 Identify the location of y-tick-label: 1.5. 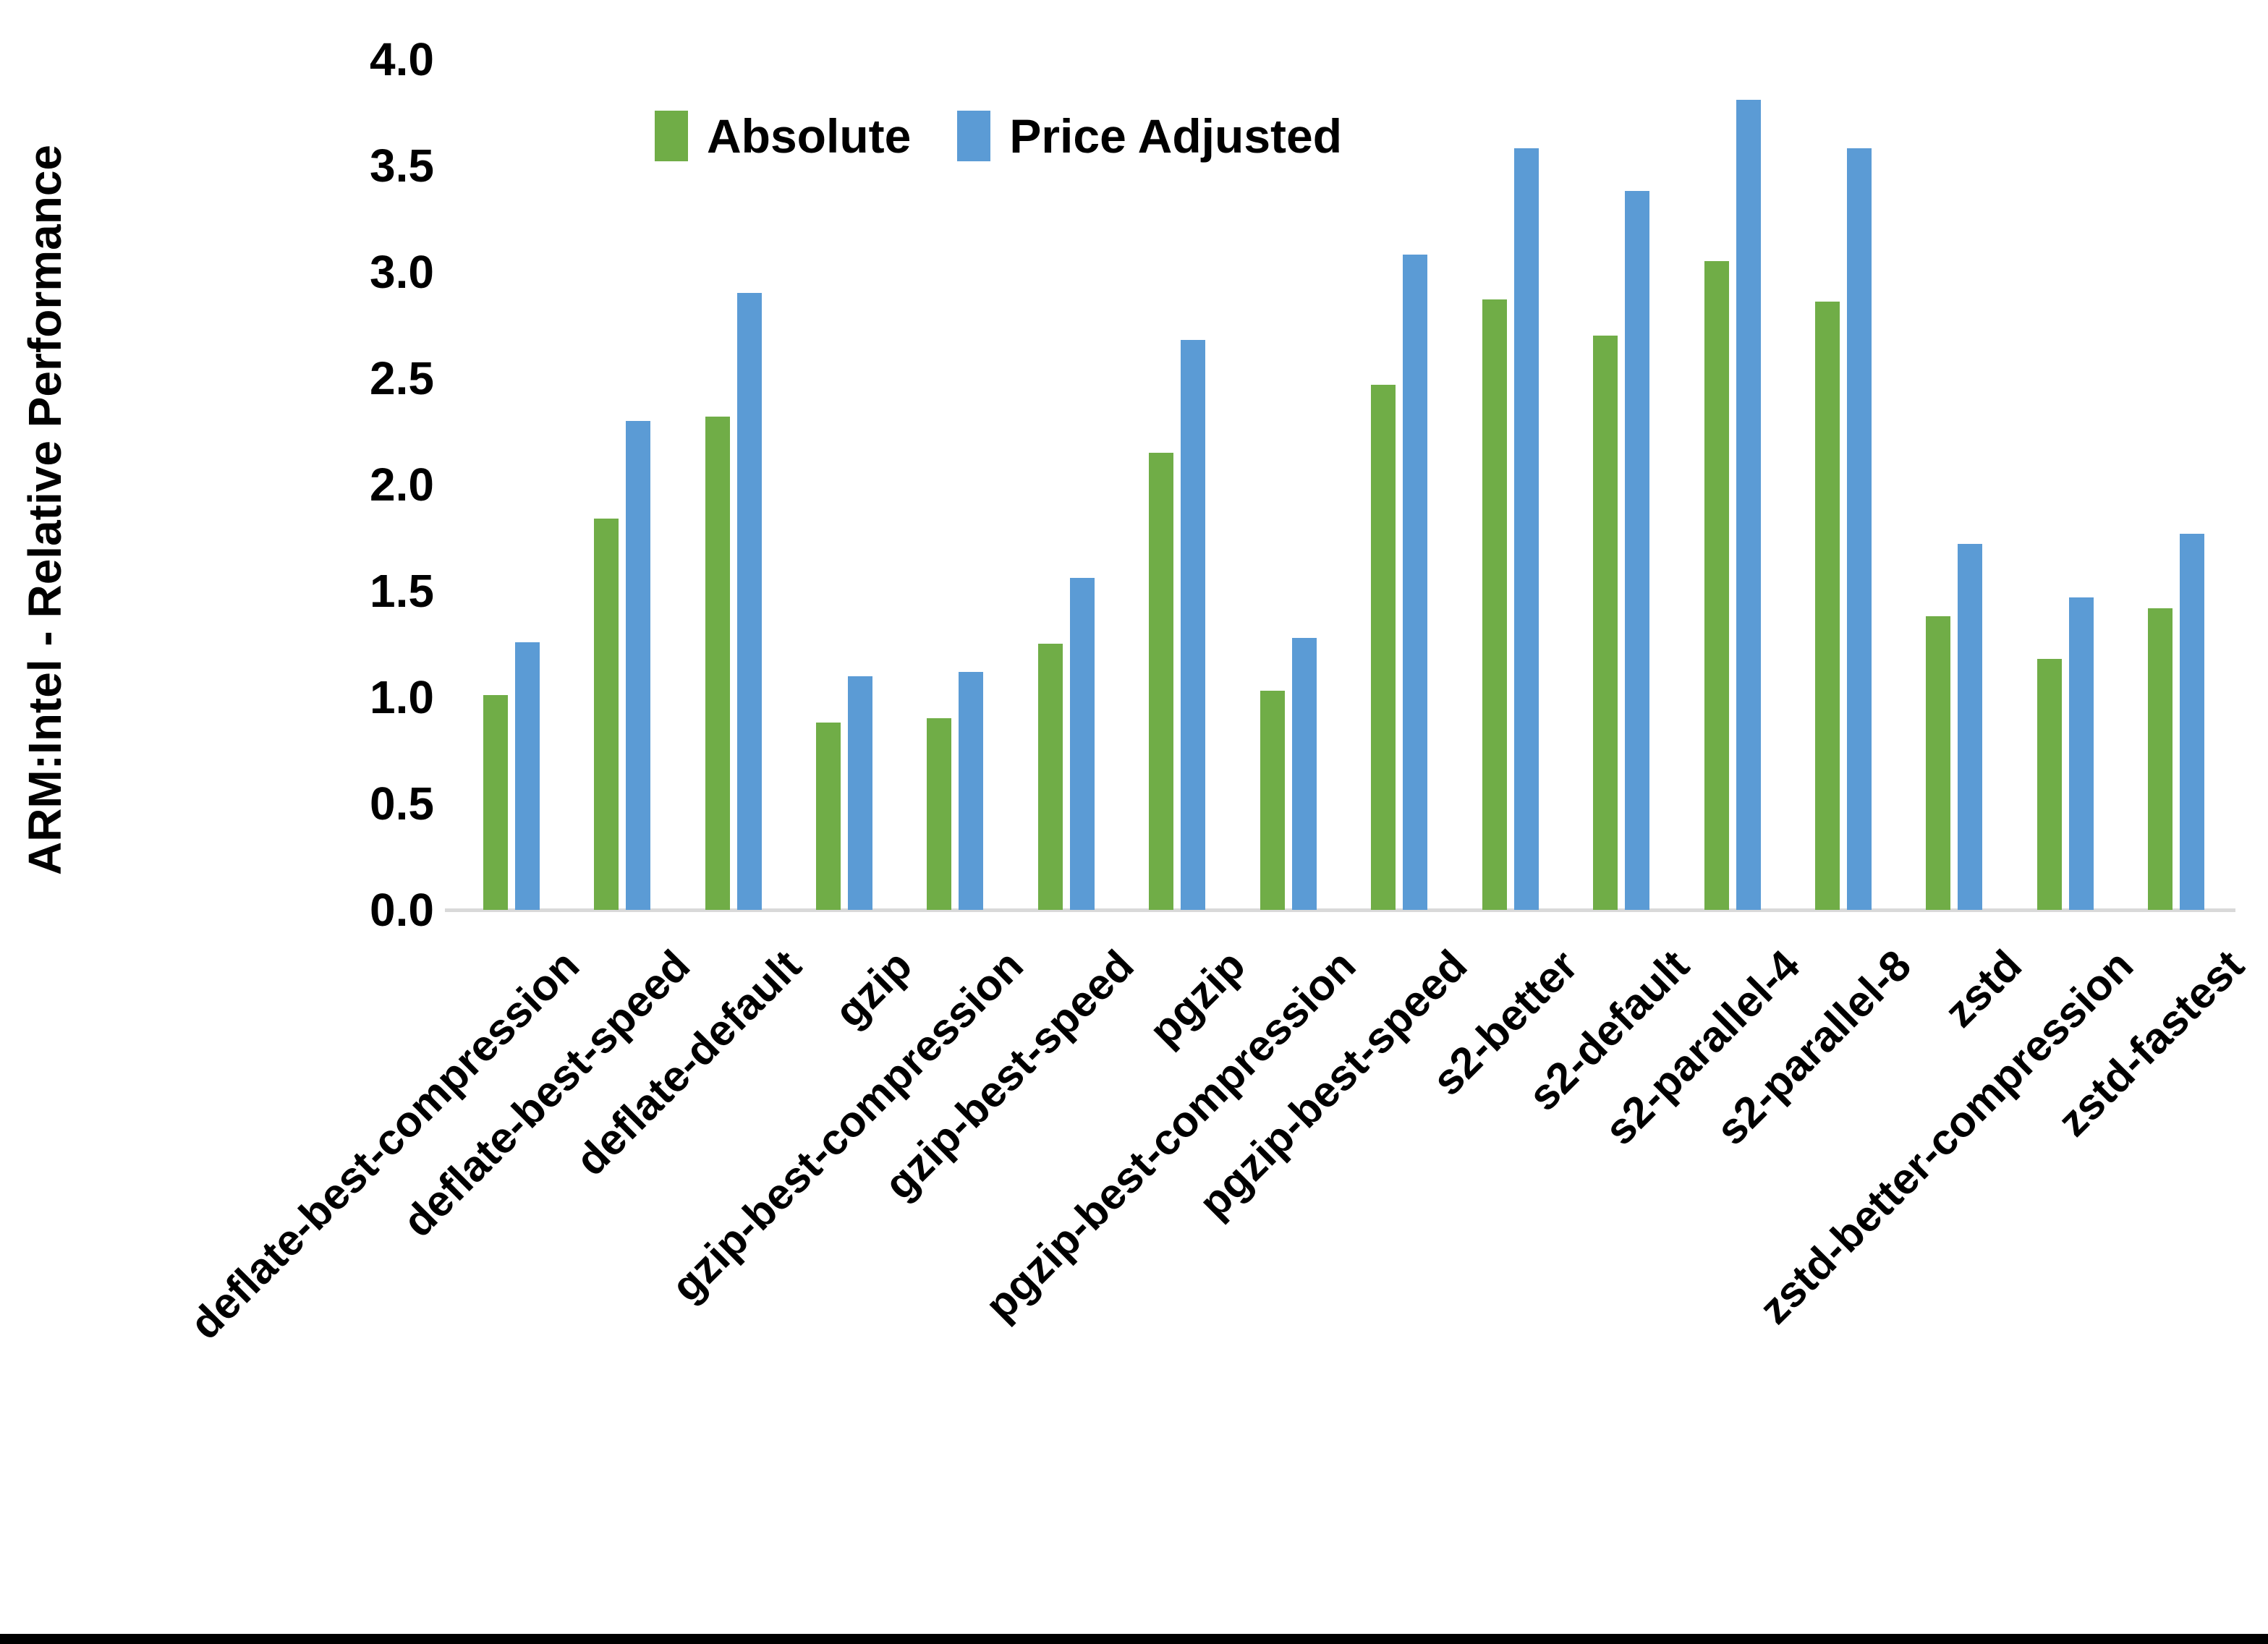
(402, 591).